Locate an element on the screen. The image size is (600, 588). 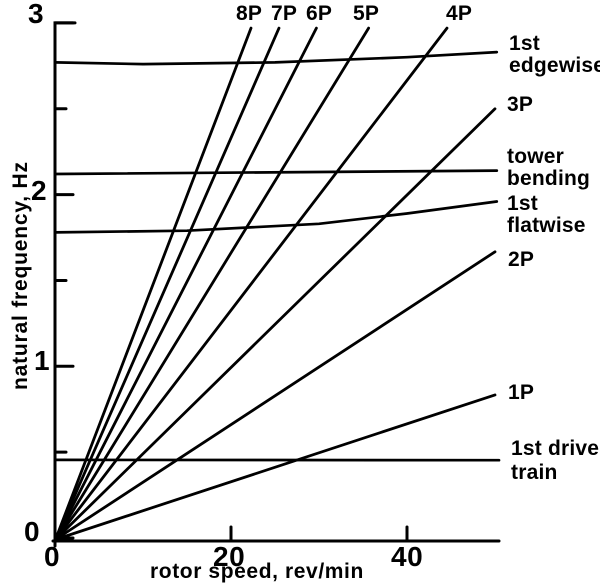
x-tick-label-0: 0 is located at coordinates (52, 556).